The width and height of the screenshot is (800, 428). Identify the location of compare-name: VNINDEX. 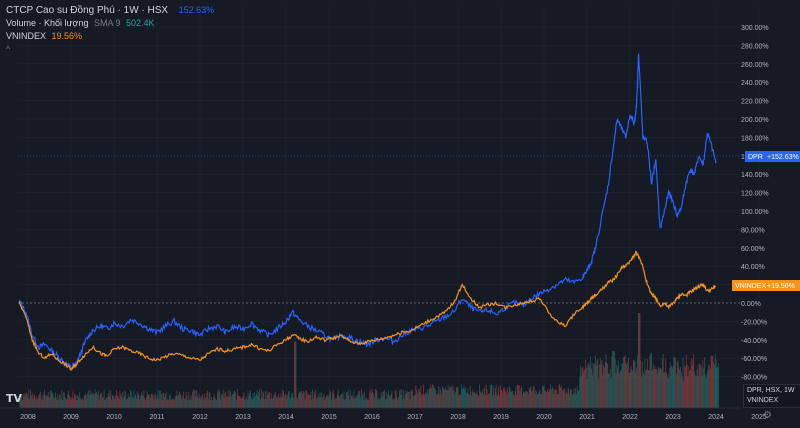
(26, 36).